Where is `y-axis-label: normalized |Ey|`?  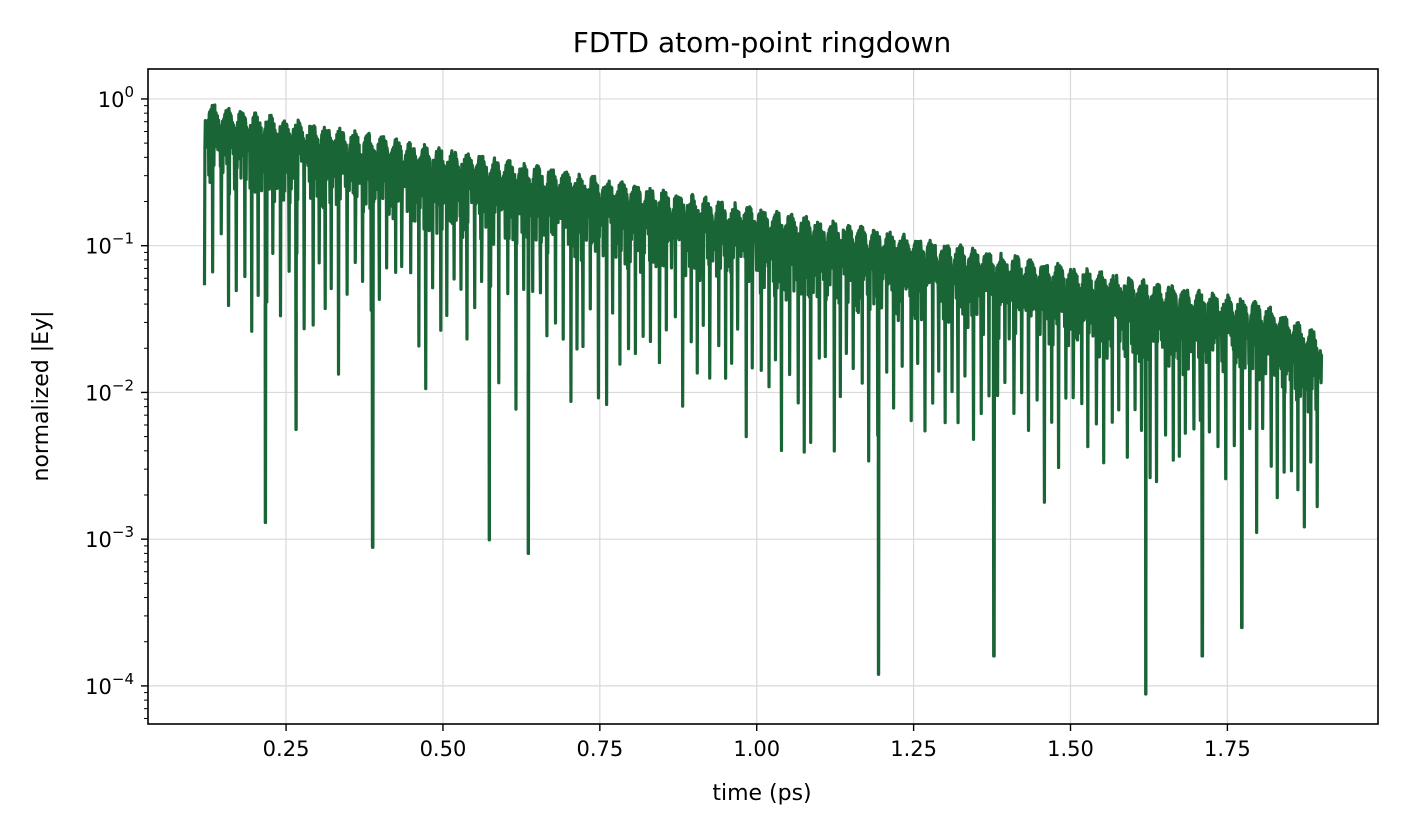
y-axis-label: normalized |Ey| is located at coordinates (41, 396).